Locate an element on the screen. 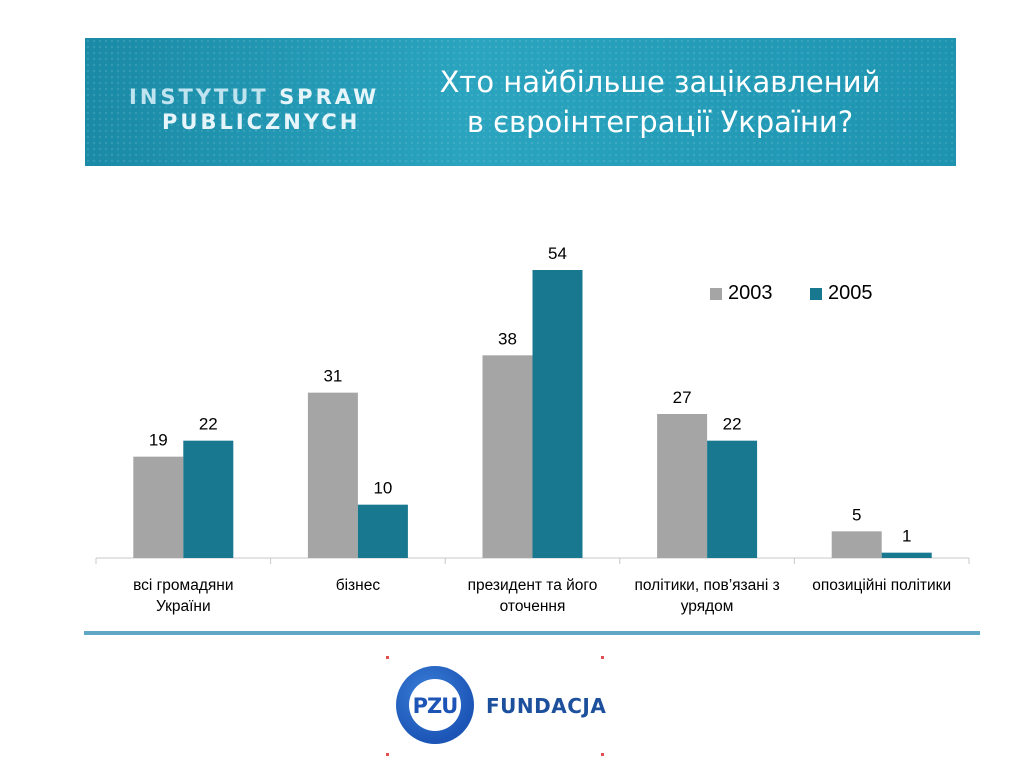 This screenshot has width=1024, height=768. data-label: 31 is located at coordinates (332, 376).